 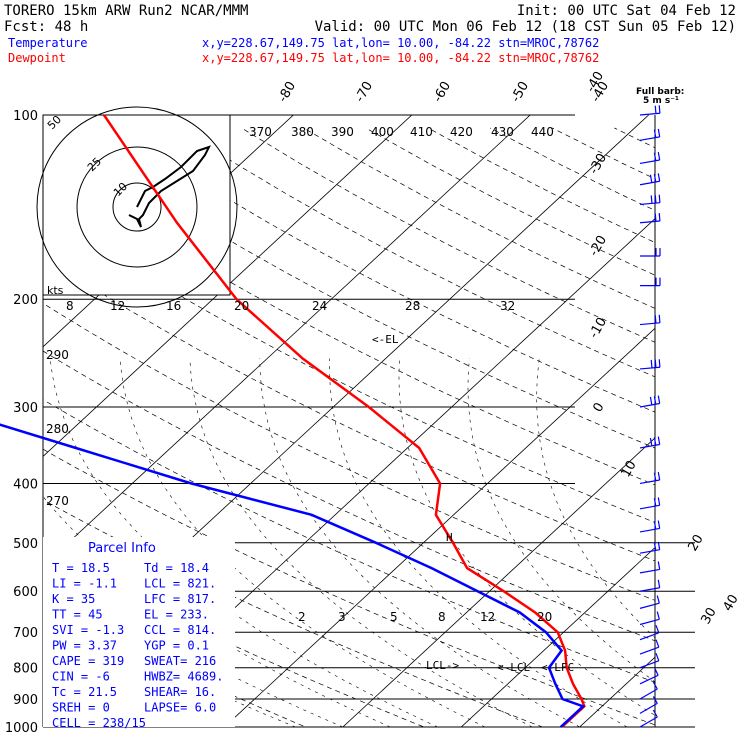 What do you see at coordinates (25, 633) in the screenshot?
I see `pressure-label-700: 700` at bounding box center [25, 633].